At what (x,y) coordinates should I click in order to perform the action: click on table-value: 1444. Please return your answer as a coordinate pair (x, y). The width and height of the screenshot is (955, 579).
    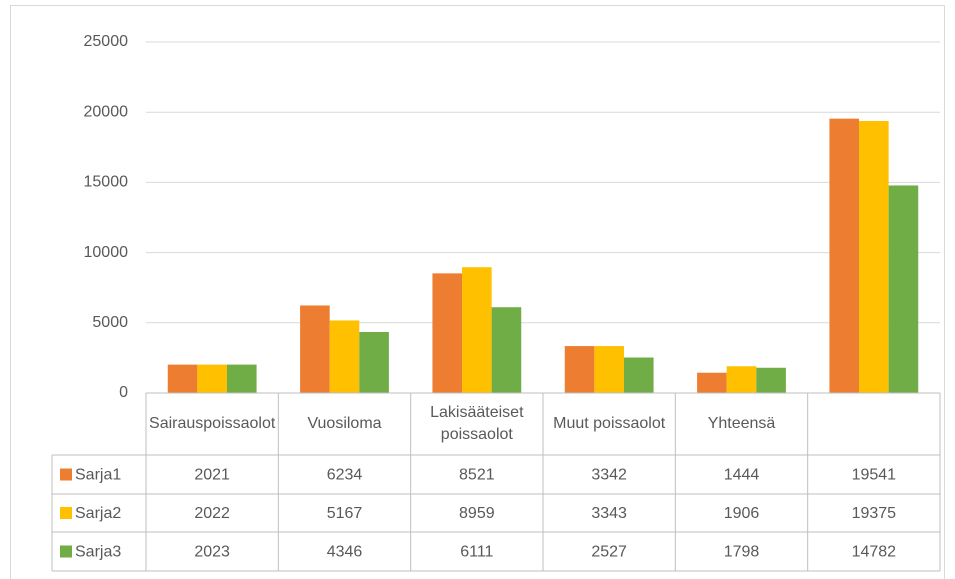
    Looking at the image, I should click on (742, 475).